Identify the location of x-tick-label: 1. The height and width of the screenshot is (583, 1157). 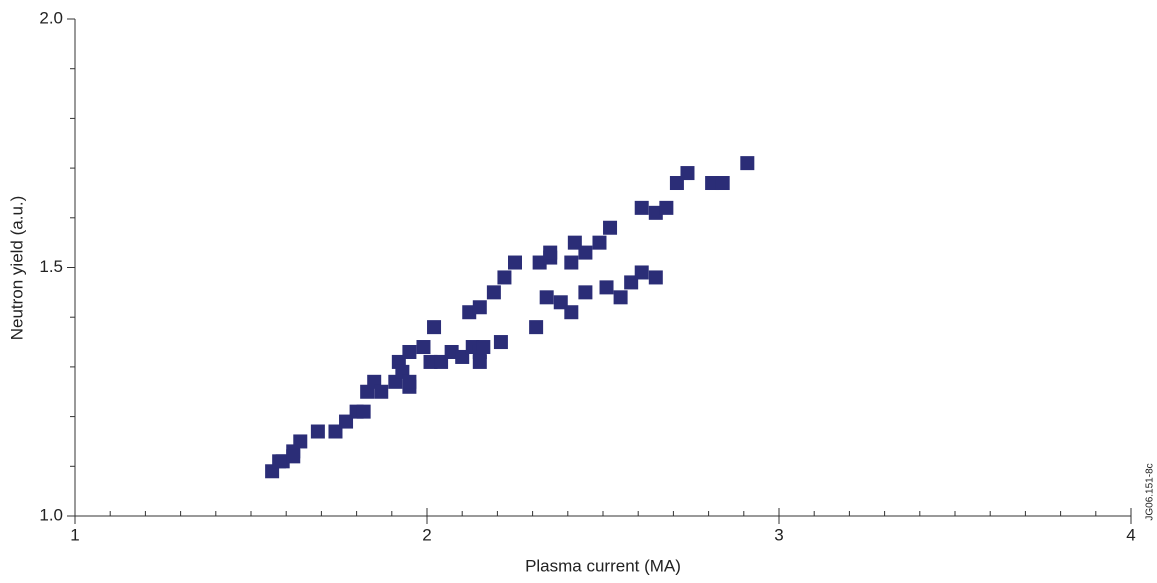
(74, 534).